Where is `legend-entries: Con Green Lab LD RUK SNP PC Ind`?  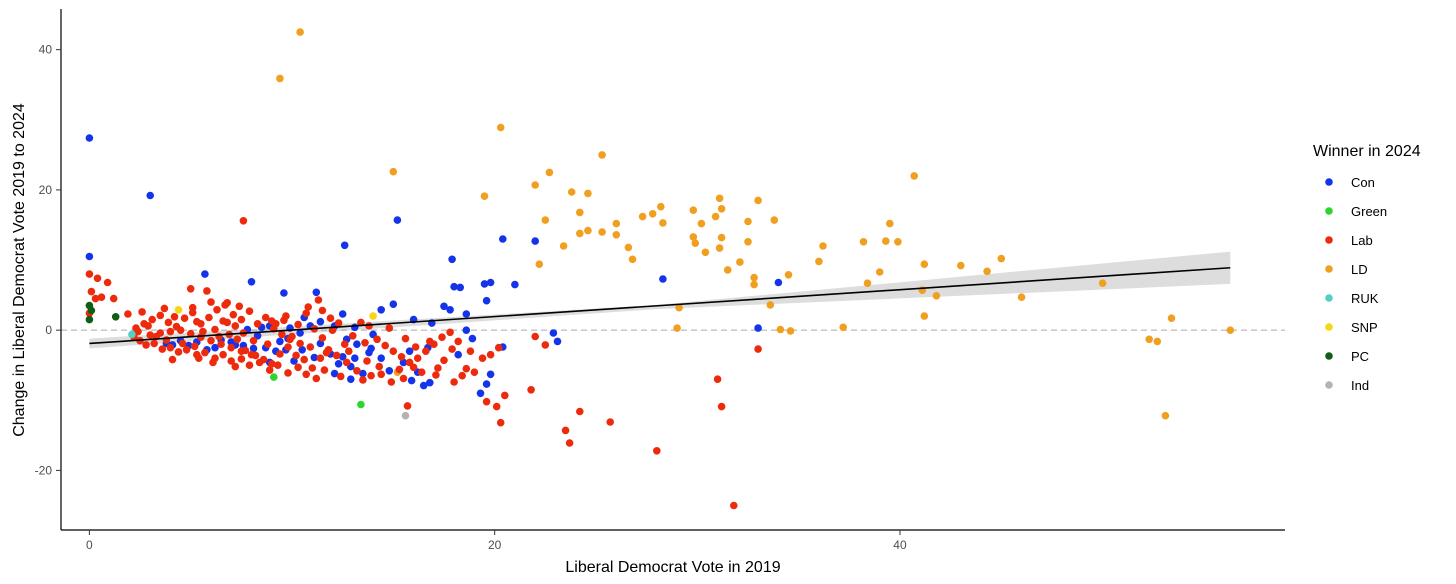
legend-entries: Con Green Lab LD RUK SNP PC Ind is located at coordinates (1356, 284).